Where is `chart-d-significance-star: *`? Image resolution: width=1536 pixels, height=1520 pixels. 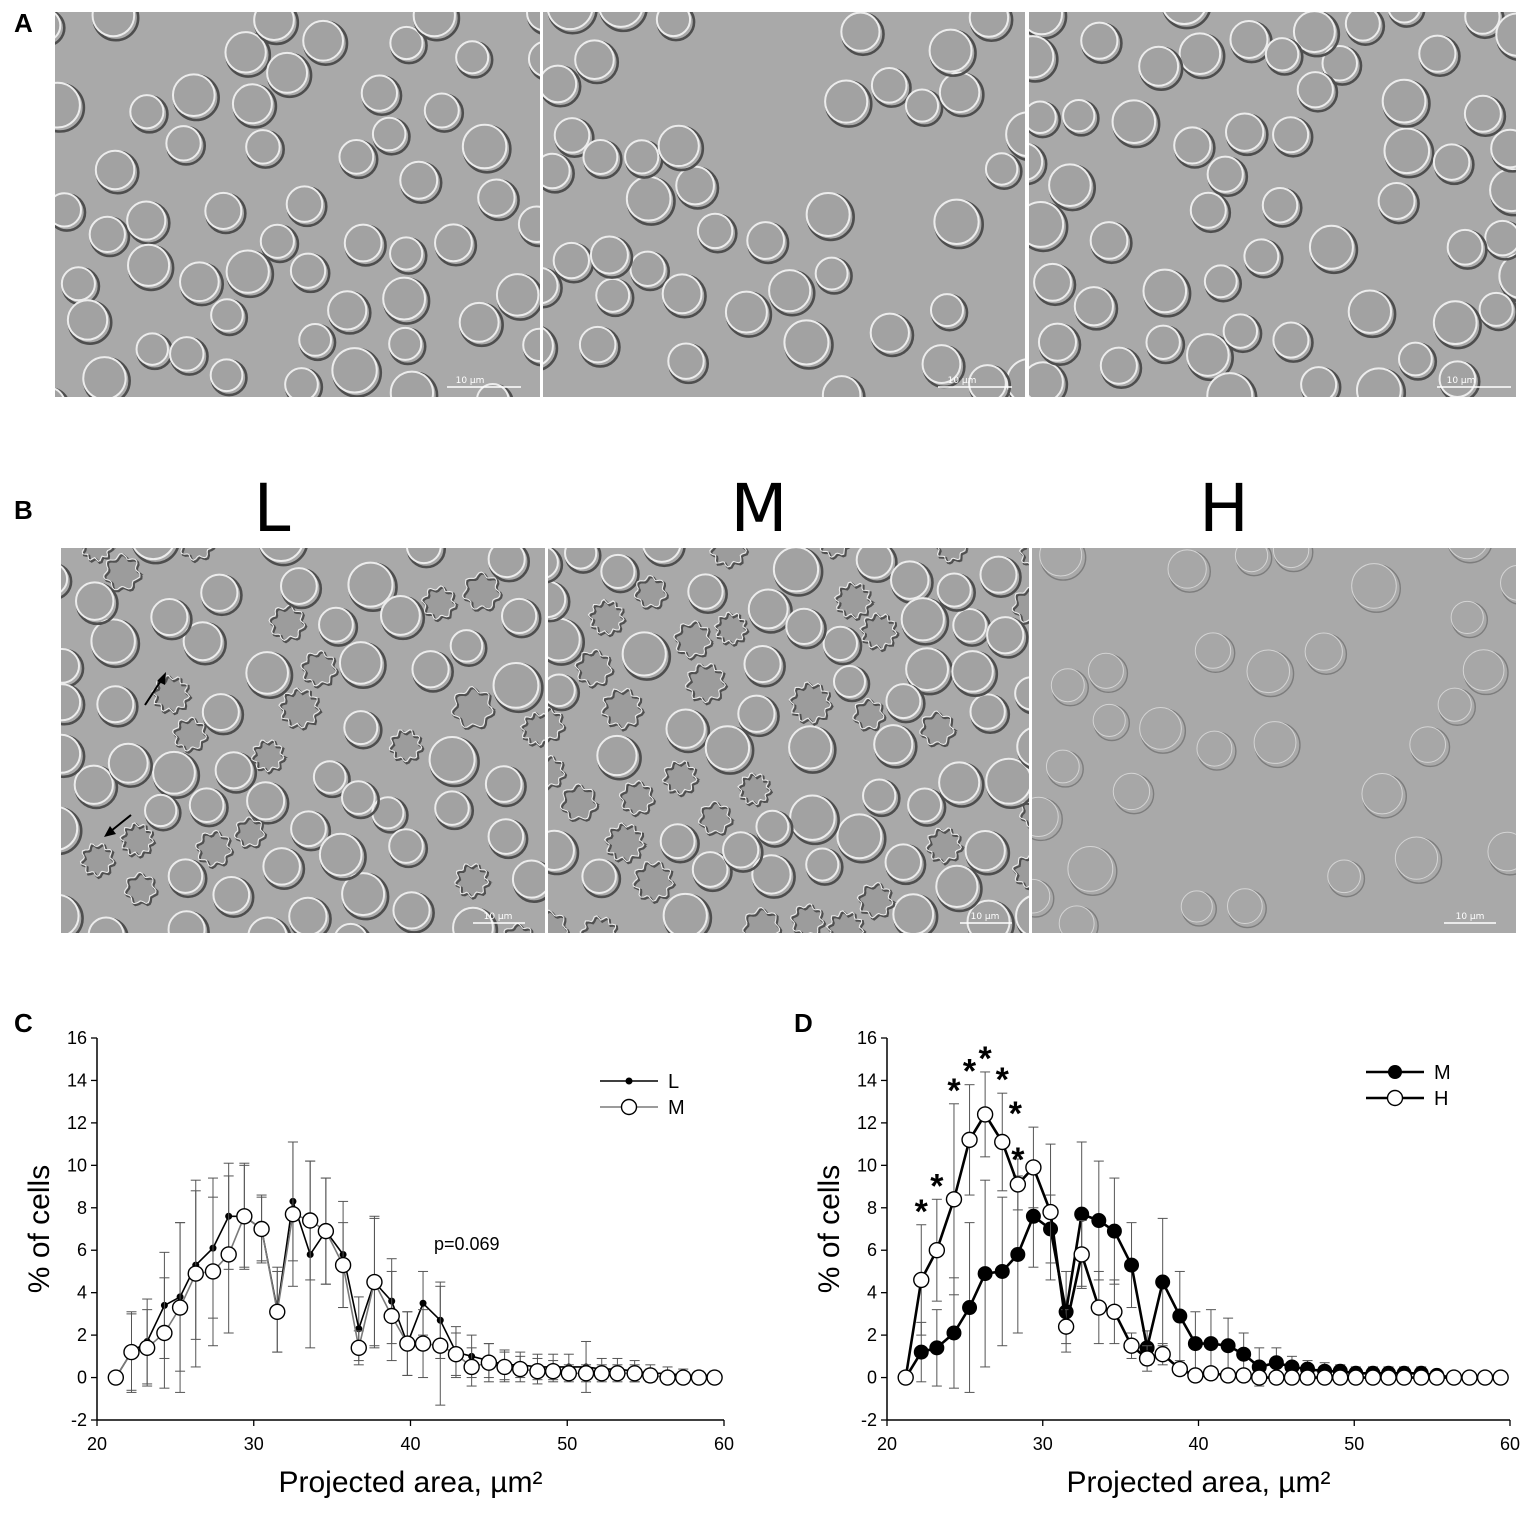 chart-d-significance-star: * is located at coordinates (922, 1212).